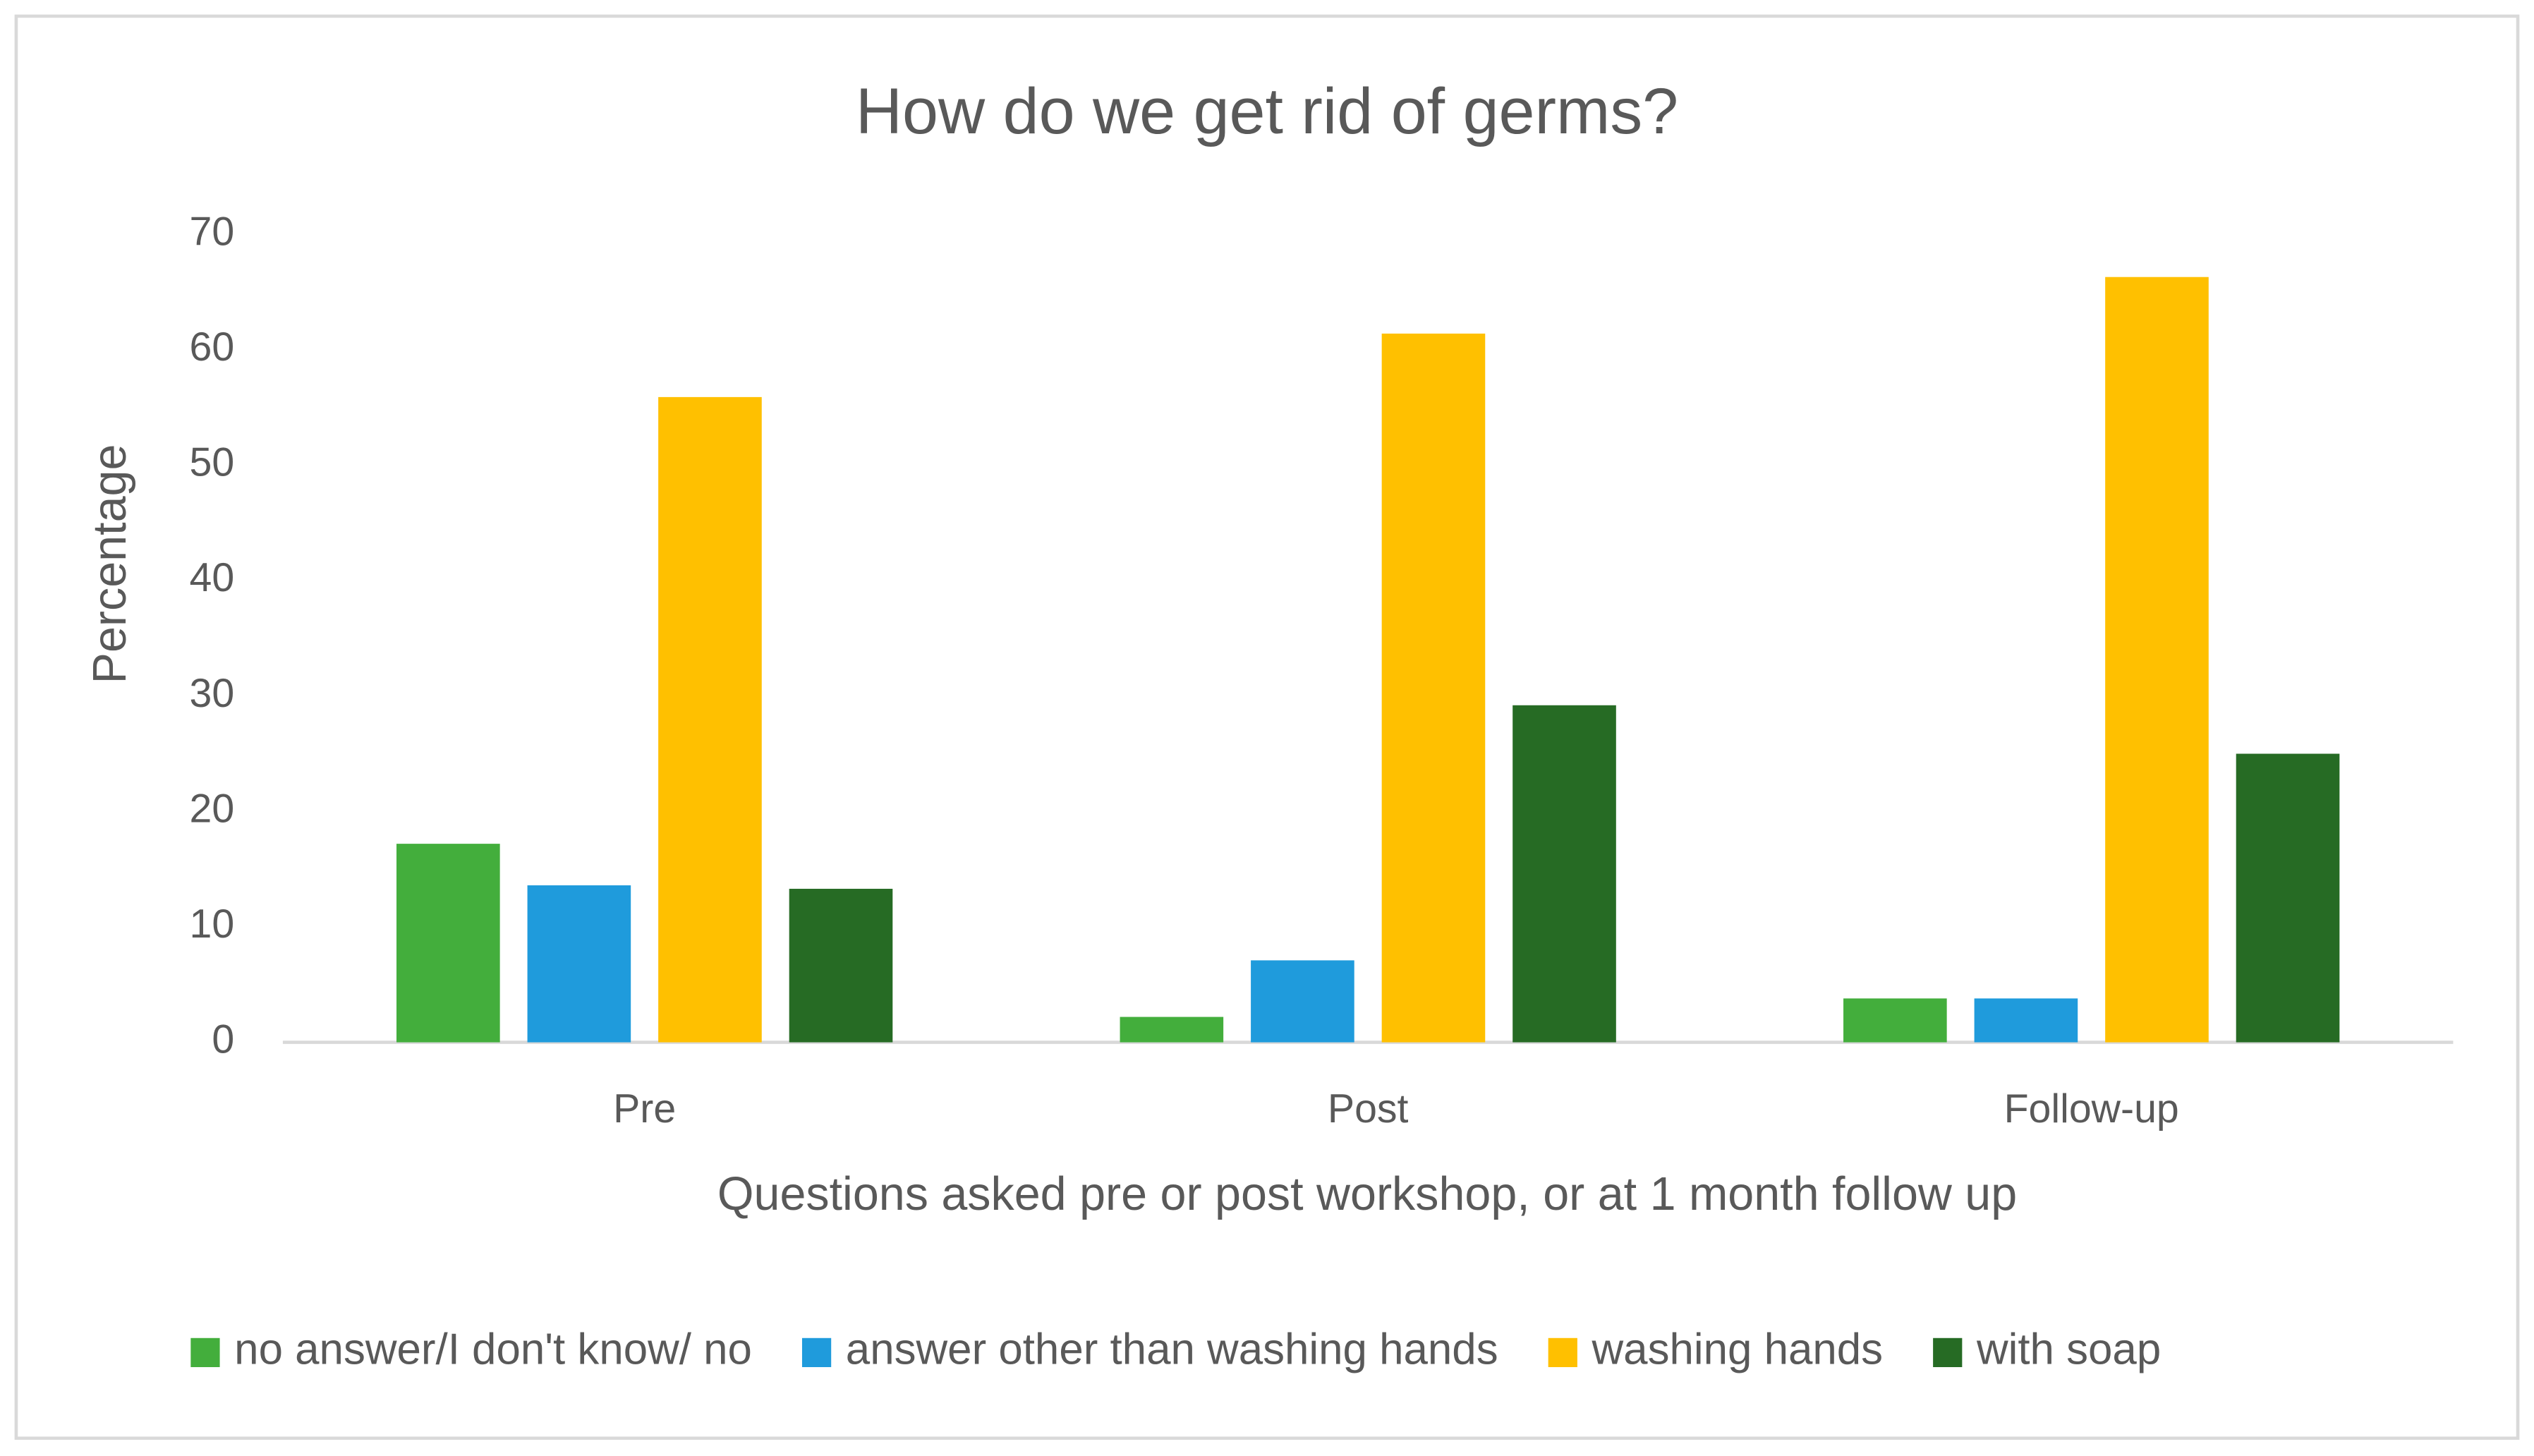  Describe the element at coordinates (211, 925) in the screenshot. I see `y-tick-label: 10` at that location.